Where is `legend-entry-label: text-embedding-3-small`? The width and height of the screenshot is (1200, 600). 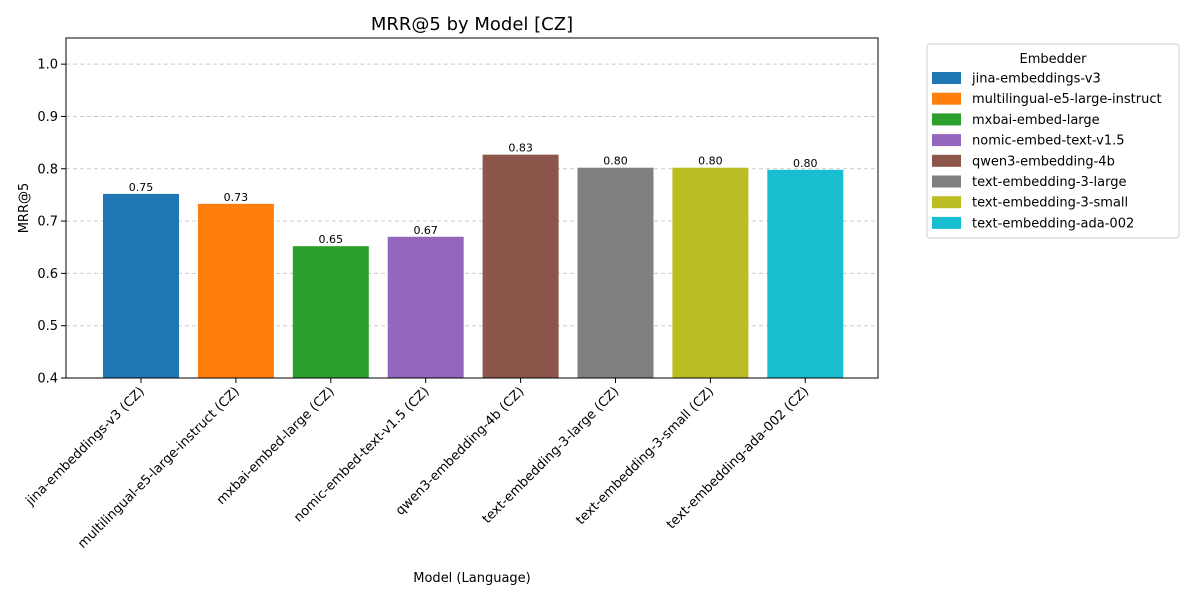
legend-entry-label: text-embedding-3-small is located at coordinates (1050, 203).